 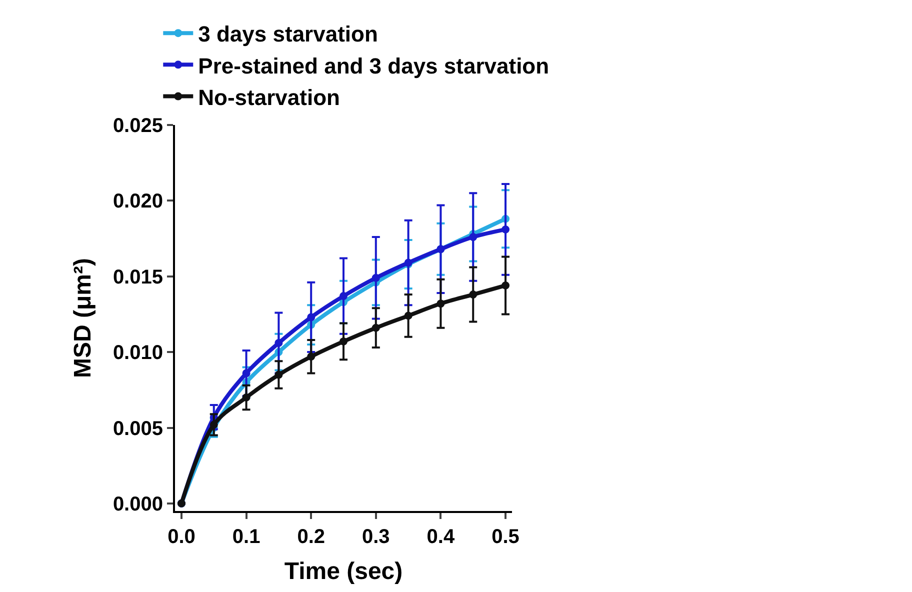 What do you see at coordinates (137, 126) in the screenshot?
I see `y-tick-label: 0.025` at bounding box center [137, 126].